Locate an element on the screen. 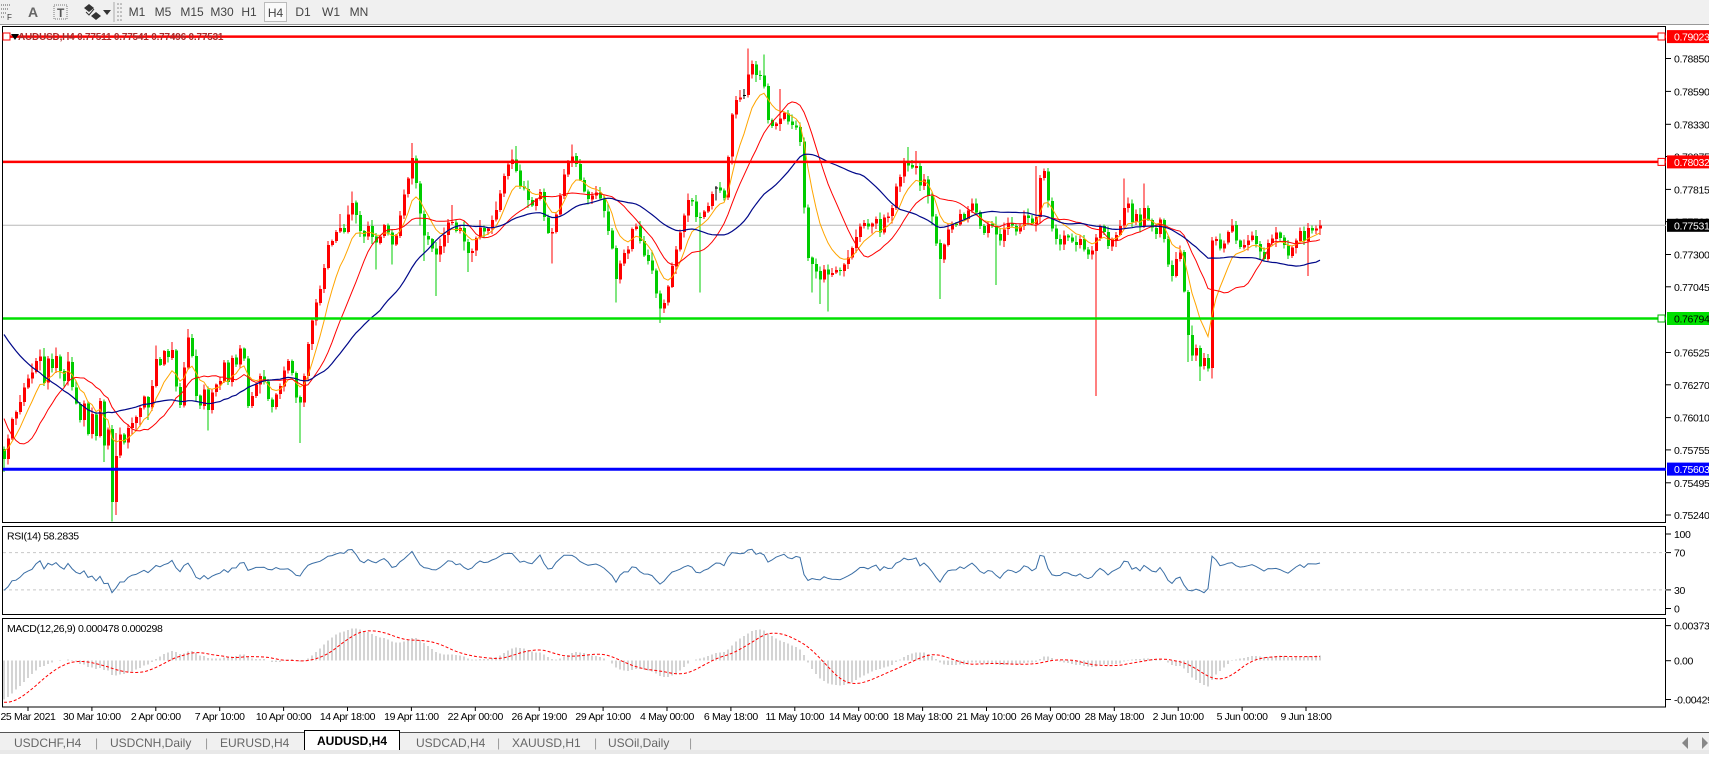 Image resolution: width=1709 pixels, height=759 pixels. svg-text: F is located at coordinates (9, 17).